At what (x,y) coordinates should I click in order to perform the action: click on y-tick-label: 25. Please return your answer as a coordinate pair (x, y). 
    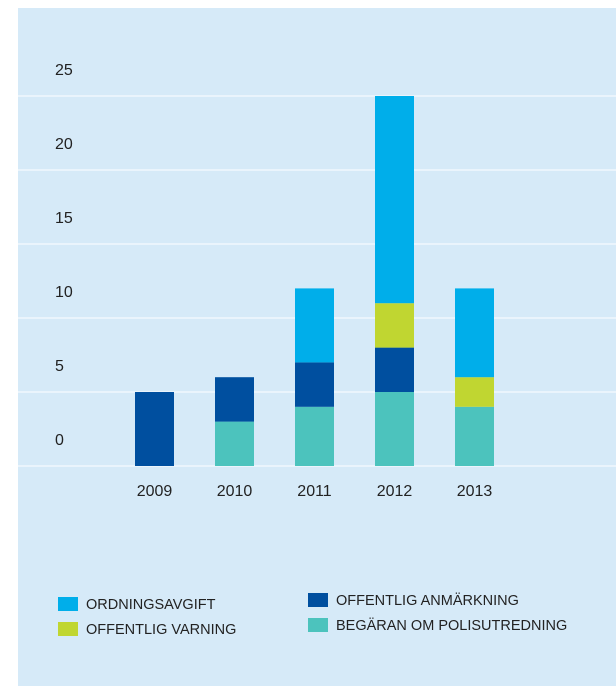
    Looking at the image, I should click on (64, 70).